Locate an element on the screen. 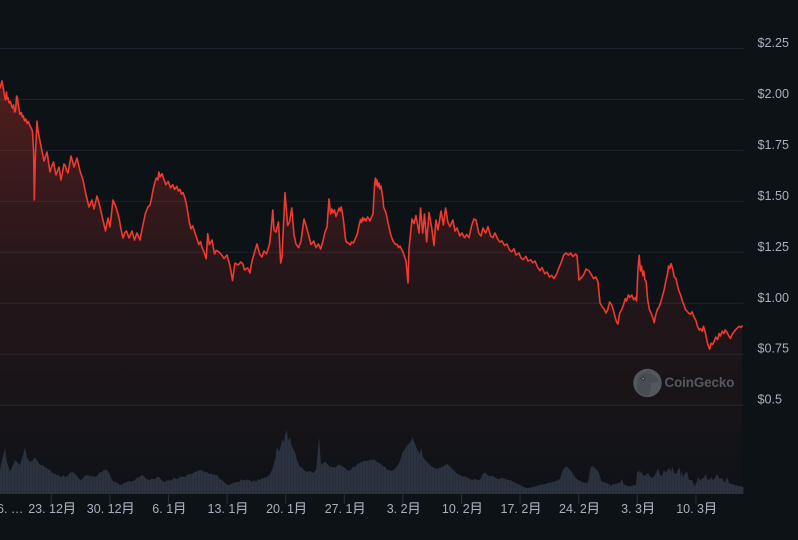 The width and height of the screenshot is (798, 540). svg-text: 20. 1 is located at coordinates (280, 509).